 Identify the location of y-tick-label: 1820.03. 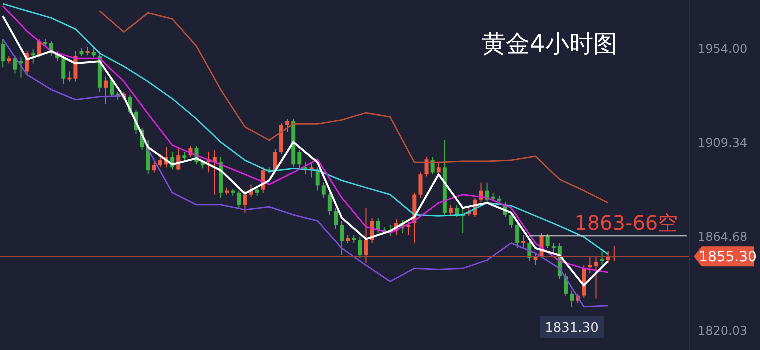
(723, 331).